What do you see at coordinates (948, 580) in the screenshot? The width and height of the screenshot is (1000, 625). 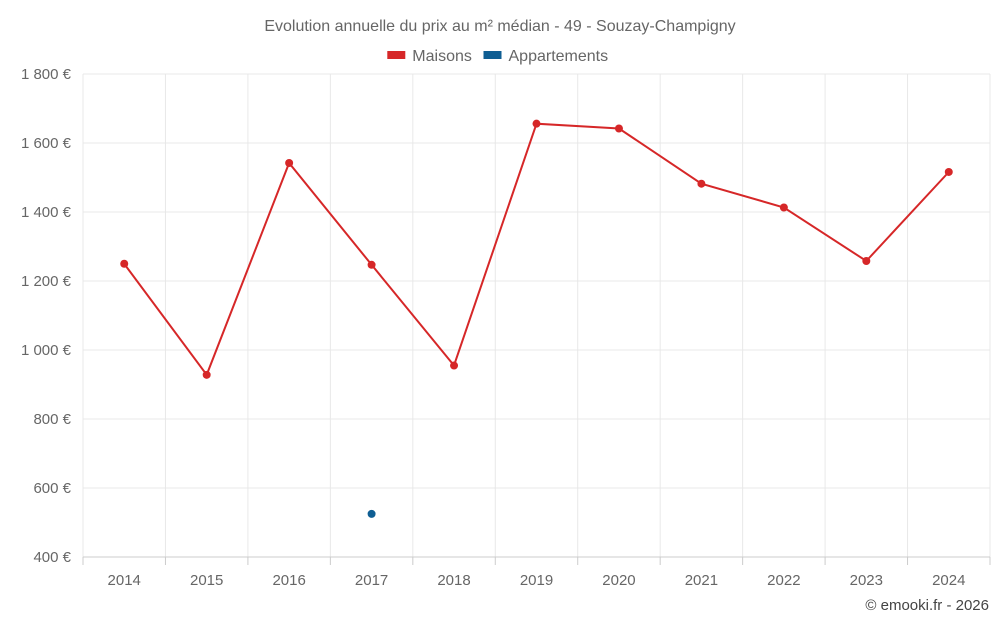 I see `x-tick-label: 2024` at bounding box center [948, 580].